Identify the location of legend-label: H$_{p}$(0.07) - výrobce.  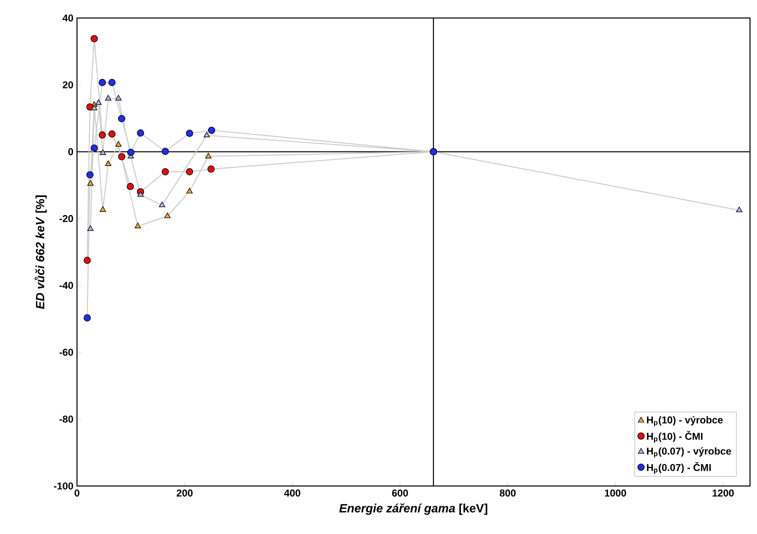
(689, 452).